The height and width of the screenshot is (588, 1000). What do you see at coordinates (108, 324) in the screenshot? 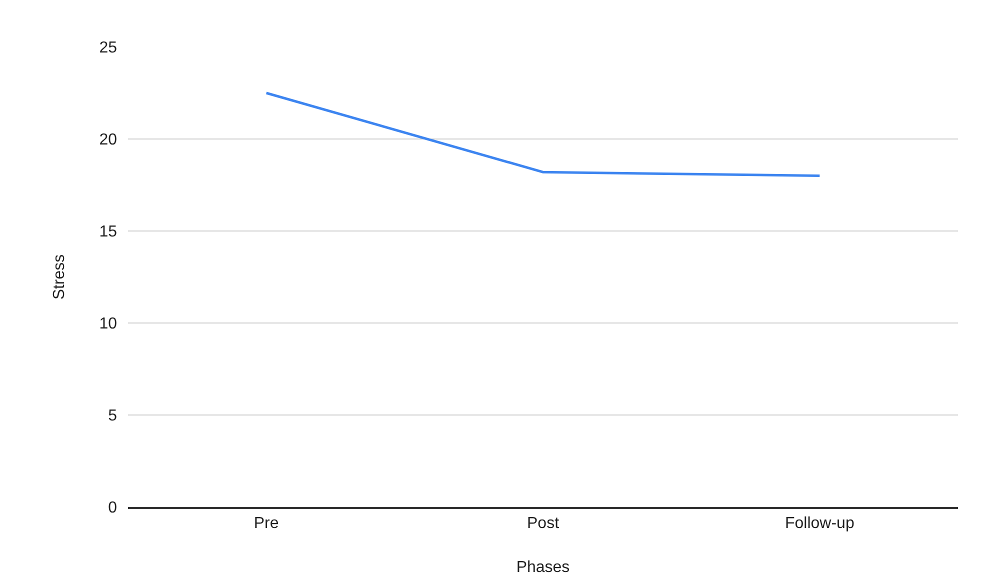
I see `y-tick-label: 10` at bounding box center [108, 324].